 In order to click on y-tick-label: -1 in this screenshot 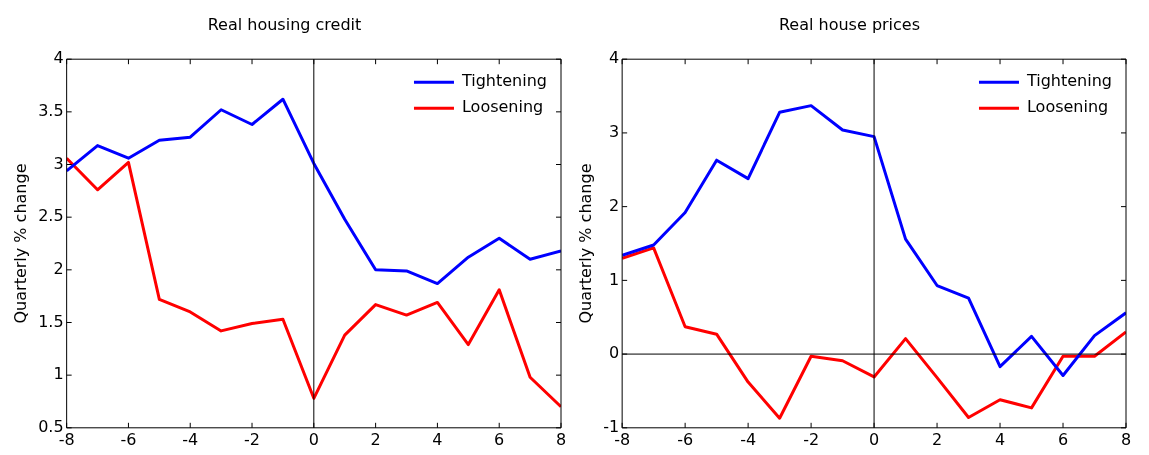, I will do `click(611, 426)`.